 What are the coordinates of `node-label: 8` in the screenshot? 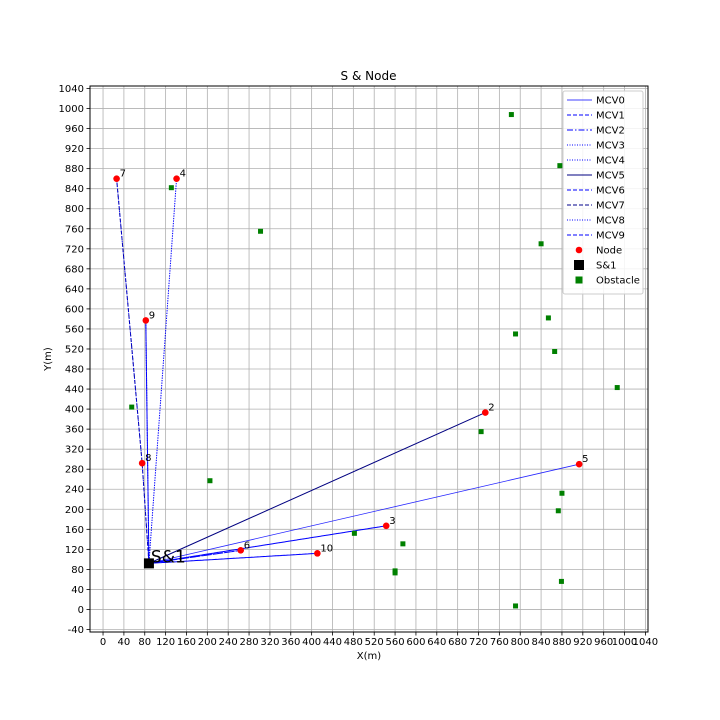 It's located at (148, 458).